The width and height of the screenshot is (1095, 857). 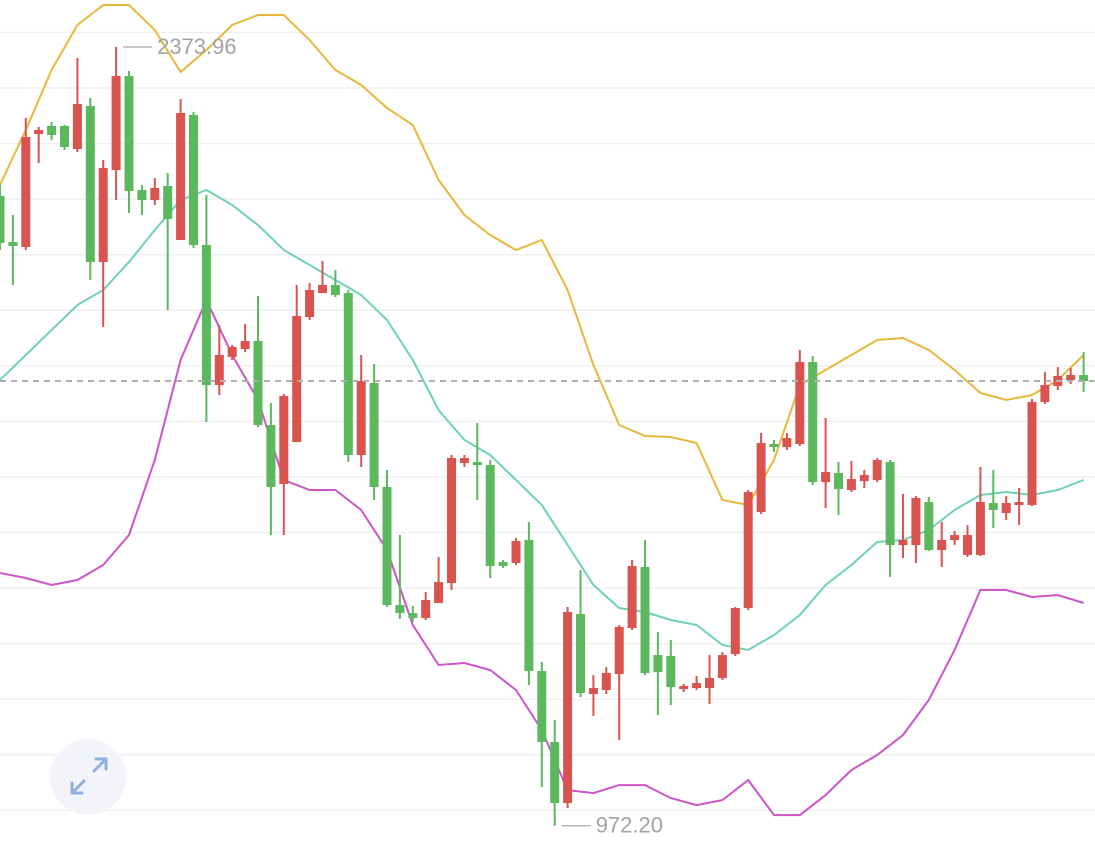 I want to click on expand-button-bg, so click(x=88, y=777).